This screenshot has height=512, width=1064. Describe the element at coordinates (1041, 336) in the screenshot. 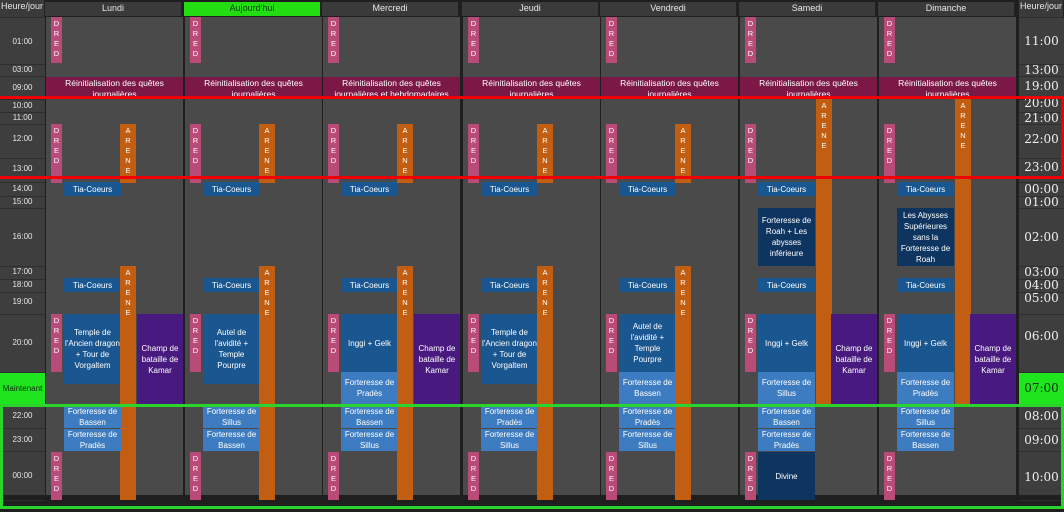

I see `time-label-right: 06:00` at that location.